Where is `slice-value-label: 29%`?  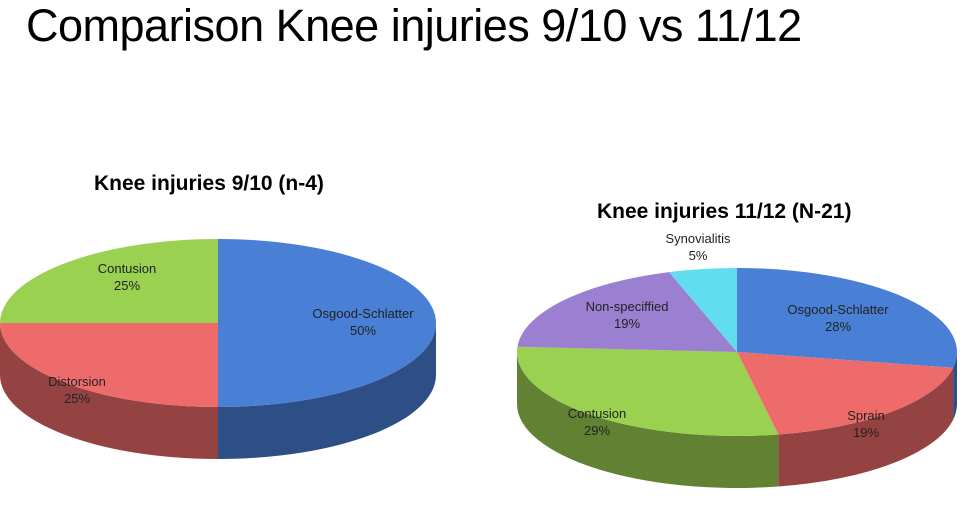 slice-value-label: 29% is located at coordinates (597, 430).